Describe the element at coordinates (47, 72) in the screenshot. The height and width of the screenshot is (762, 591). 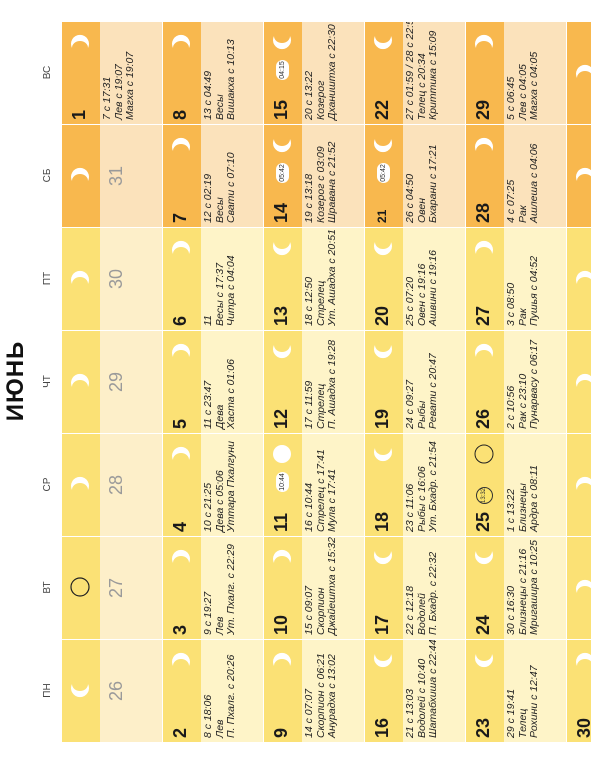
I see `weekday-header: ВС` at that location.